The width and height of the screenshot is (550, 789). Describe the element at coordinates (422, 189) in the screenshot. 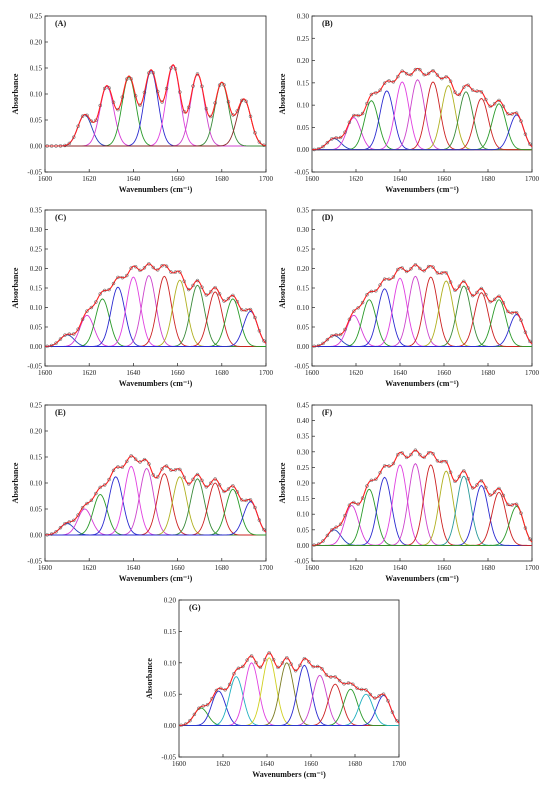

I see `x-axis-title: Wavenumbers (cm⁻¹)` at that location.